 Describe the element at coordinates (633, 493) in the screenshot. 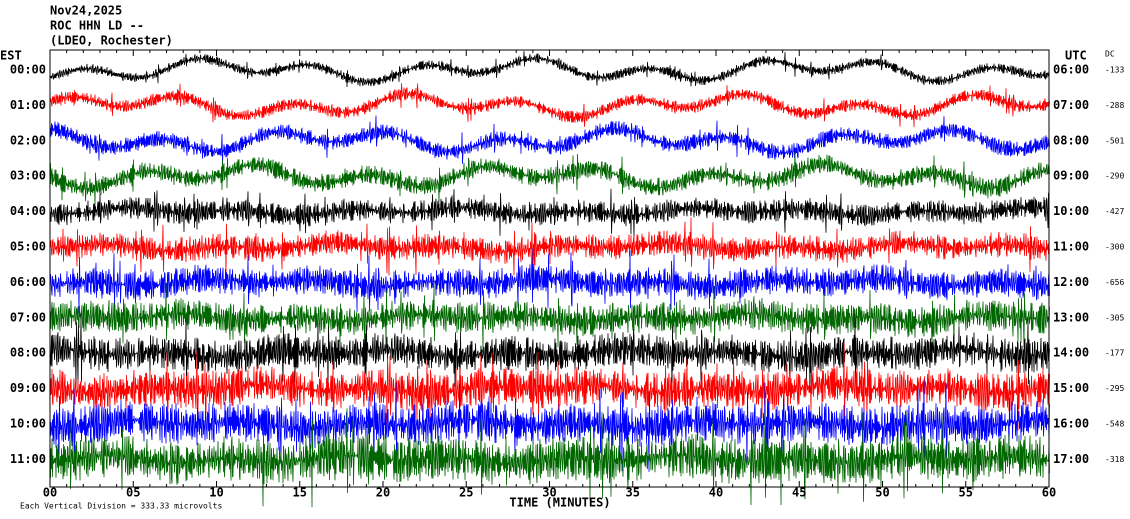

I see `x-tick-label: 35` at that location.